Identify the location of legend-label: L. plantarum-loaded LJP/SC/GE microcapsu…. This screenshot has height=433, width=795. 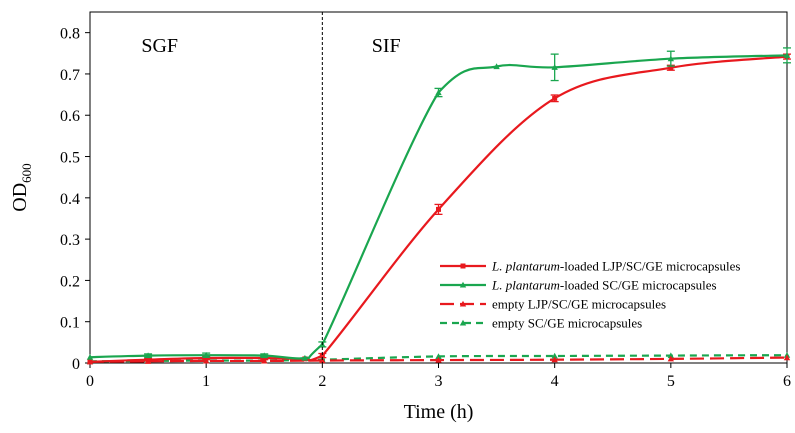
(615, 266).